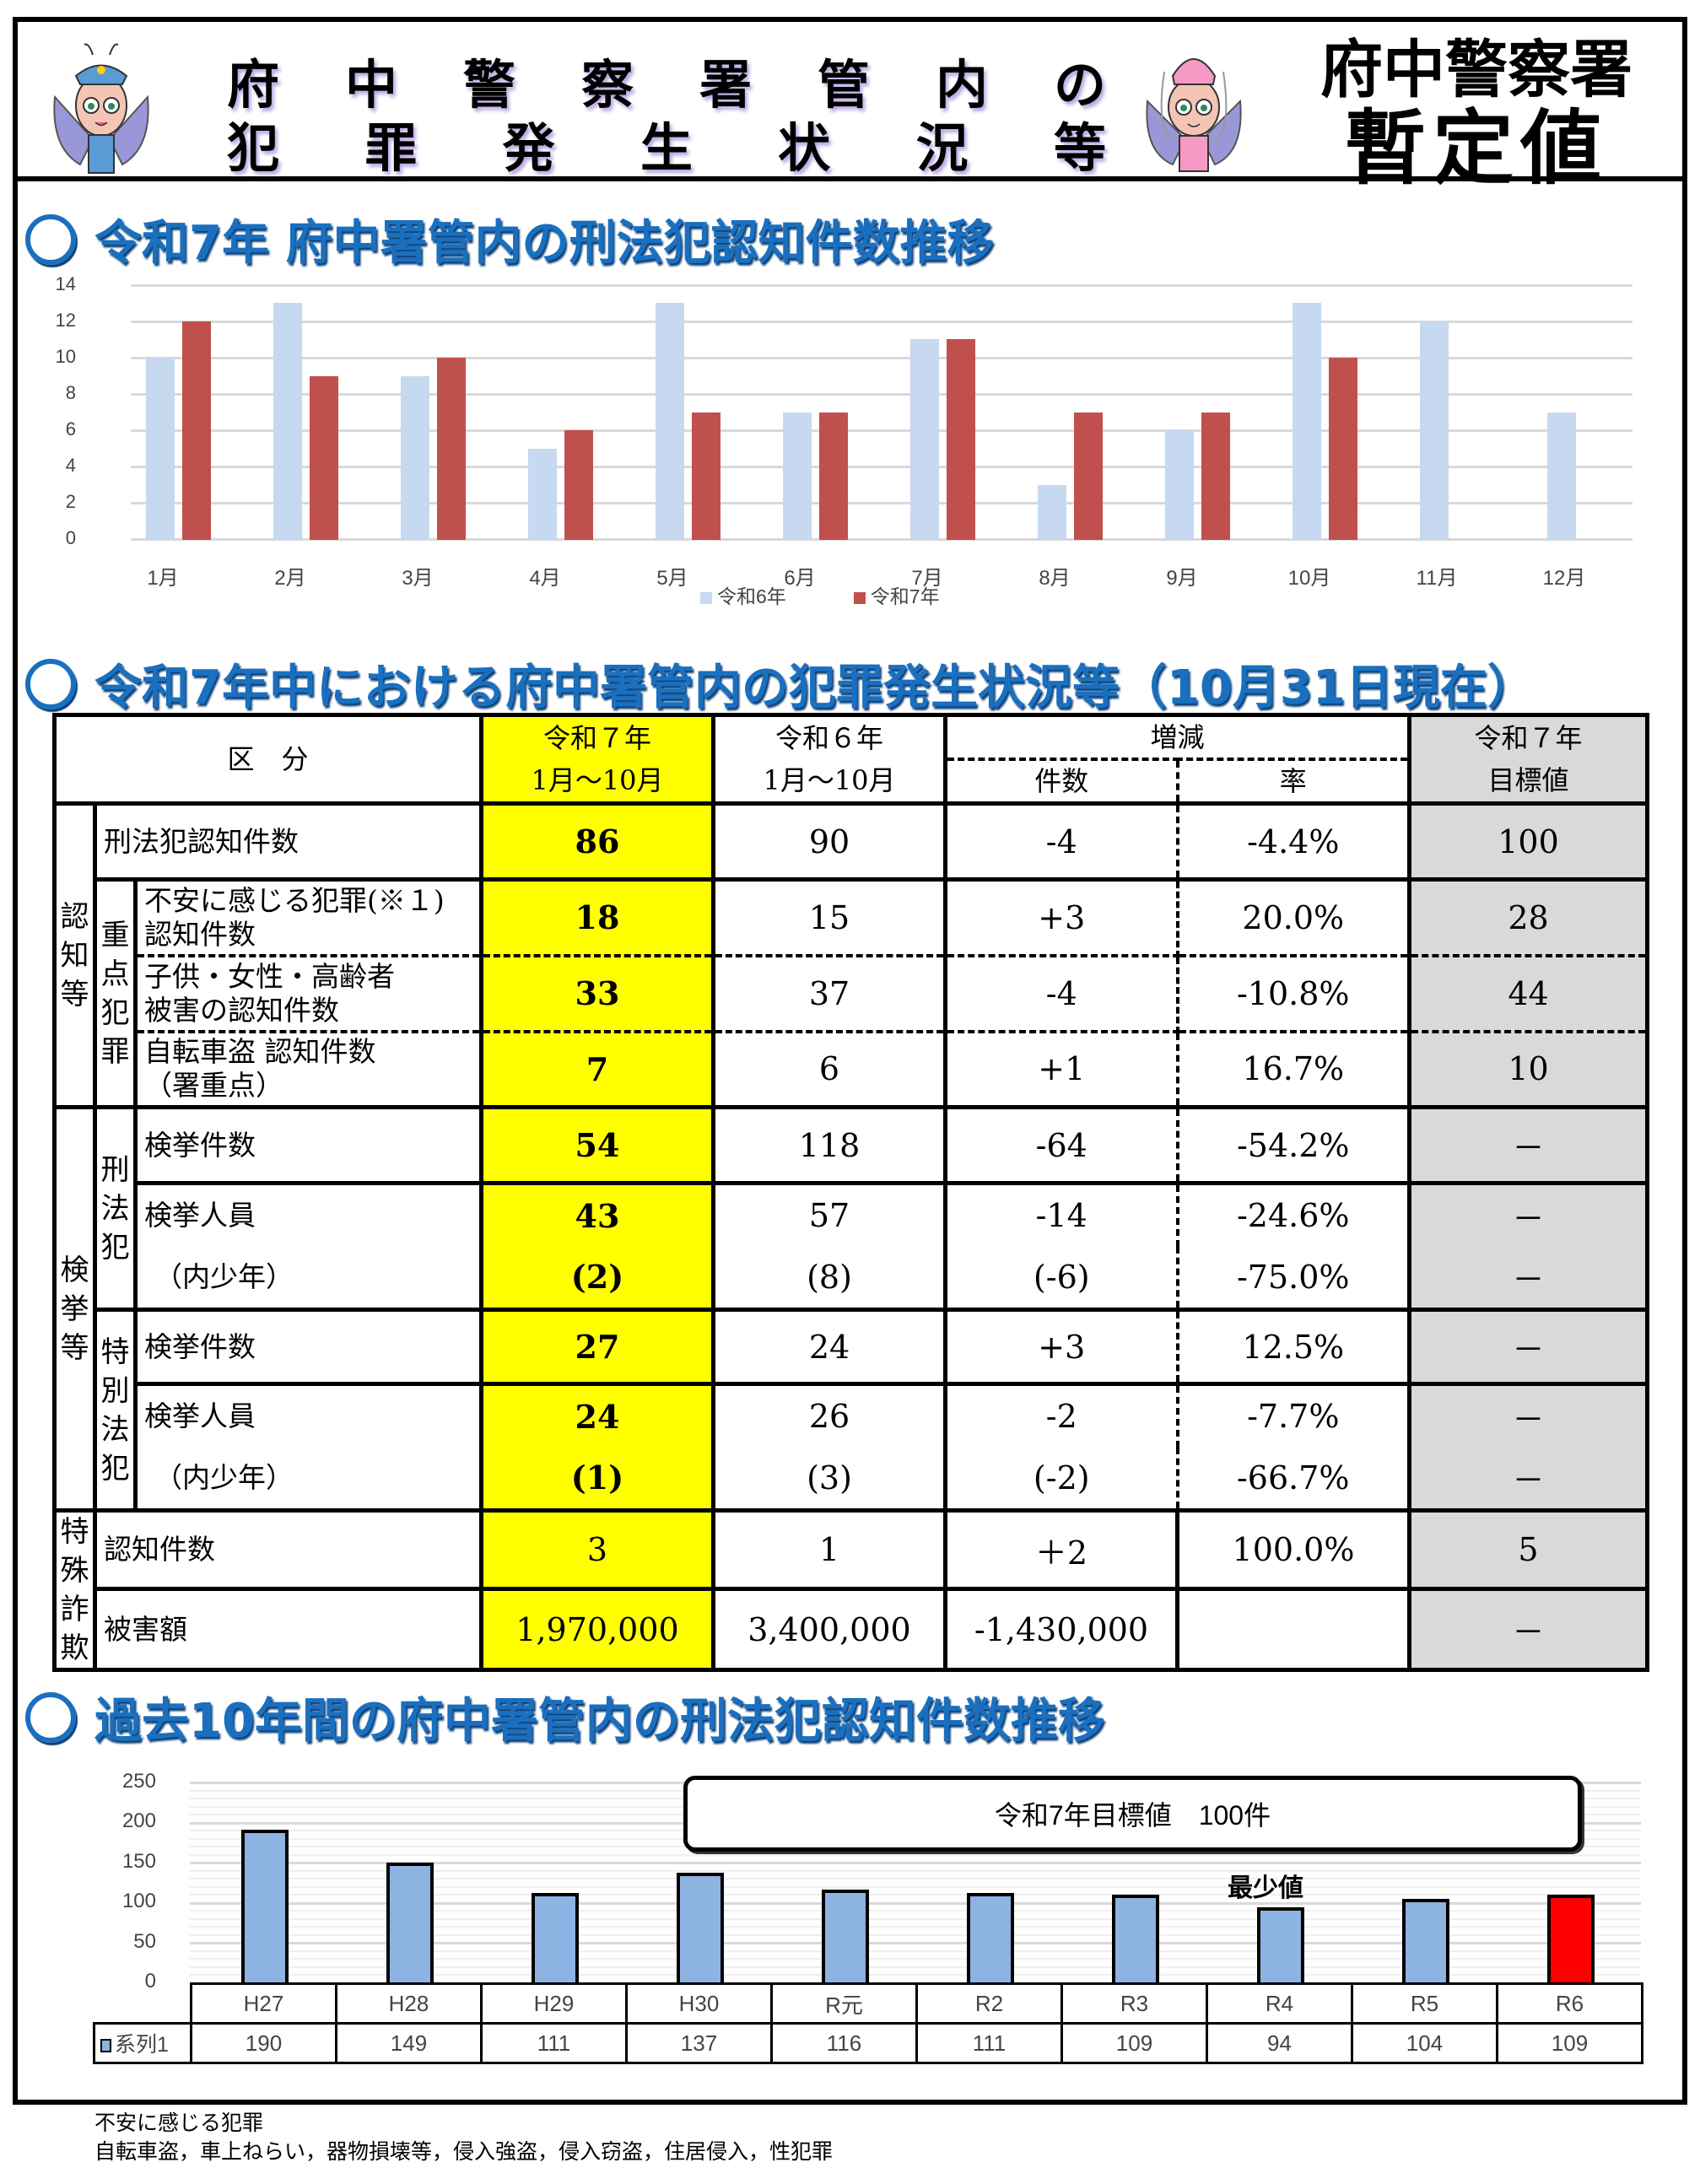 The width and height of the screenshot is (1700, 2184). I want to click on x-tick: 8月, so click(1055, 578).